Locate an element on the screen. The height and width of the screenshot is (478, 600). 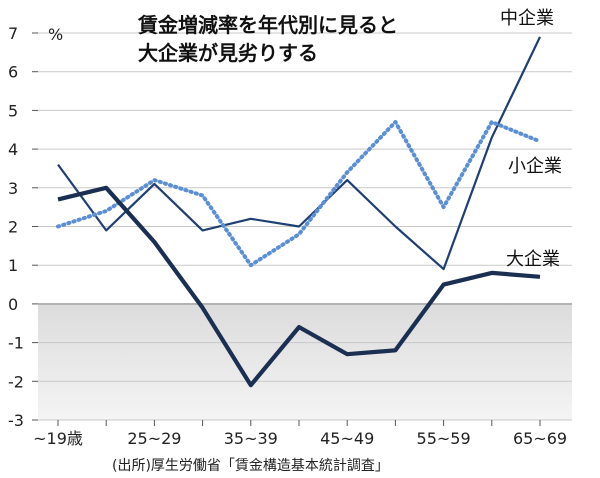
y-tick-label: 1 is located at coordinates (13, 265).